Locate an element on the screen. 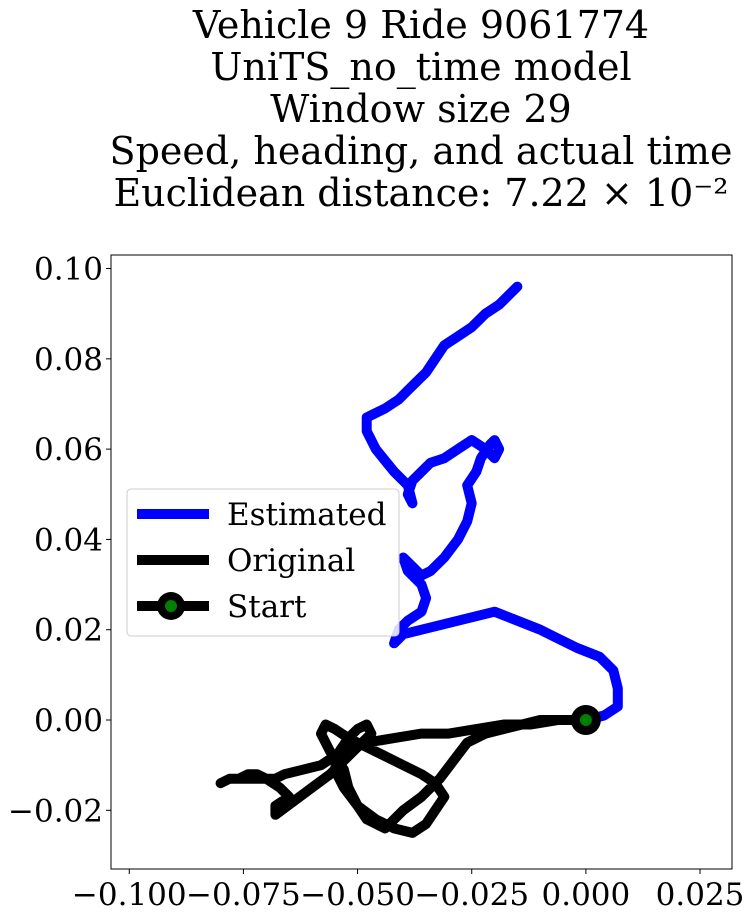 The image size is (751, 917). x-tick-label: 0.025 is located at coordinates (700, 895).